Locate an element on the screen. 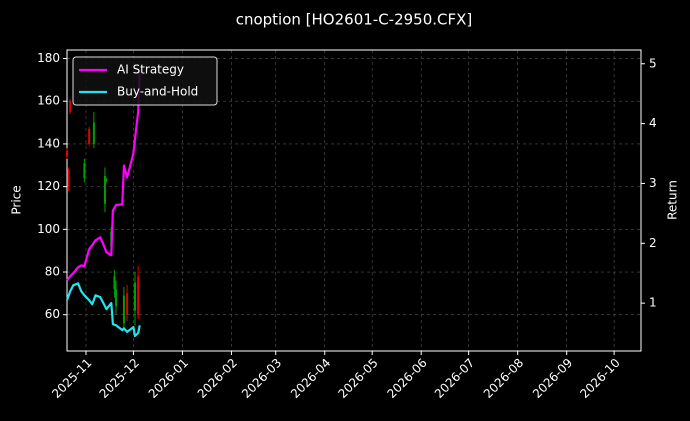  x-tick-label: 2026-05 is located at coordinates (357, 378).